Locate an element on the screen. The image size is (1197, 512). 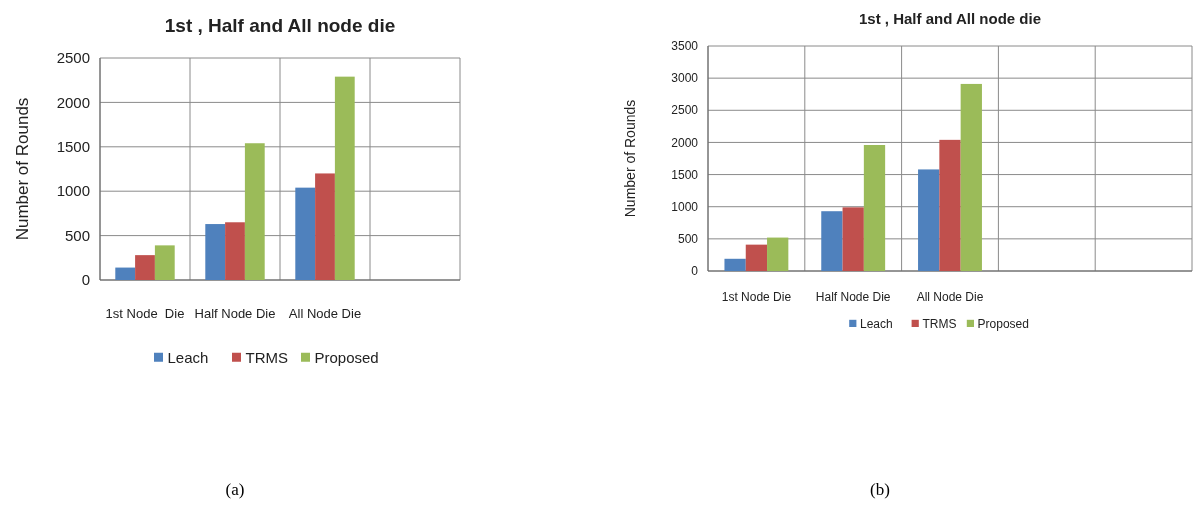
text: (b) is located at coordinates (880, 489).